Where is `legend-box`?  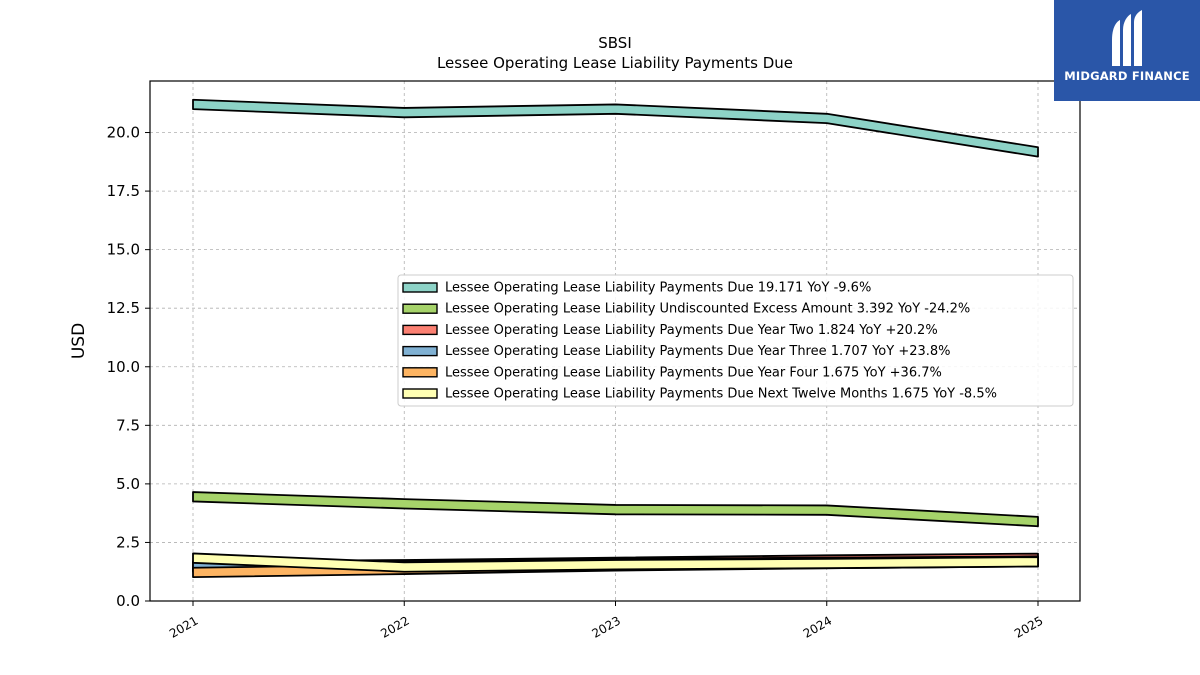 legend-box is located at coordinates (735, 340).